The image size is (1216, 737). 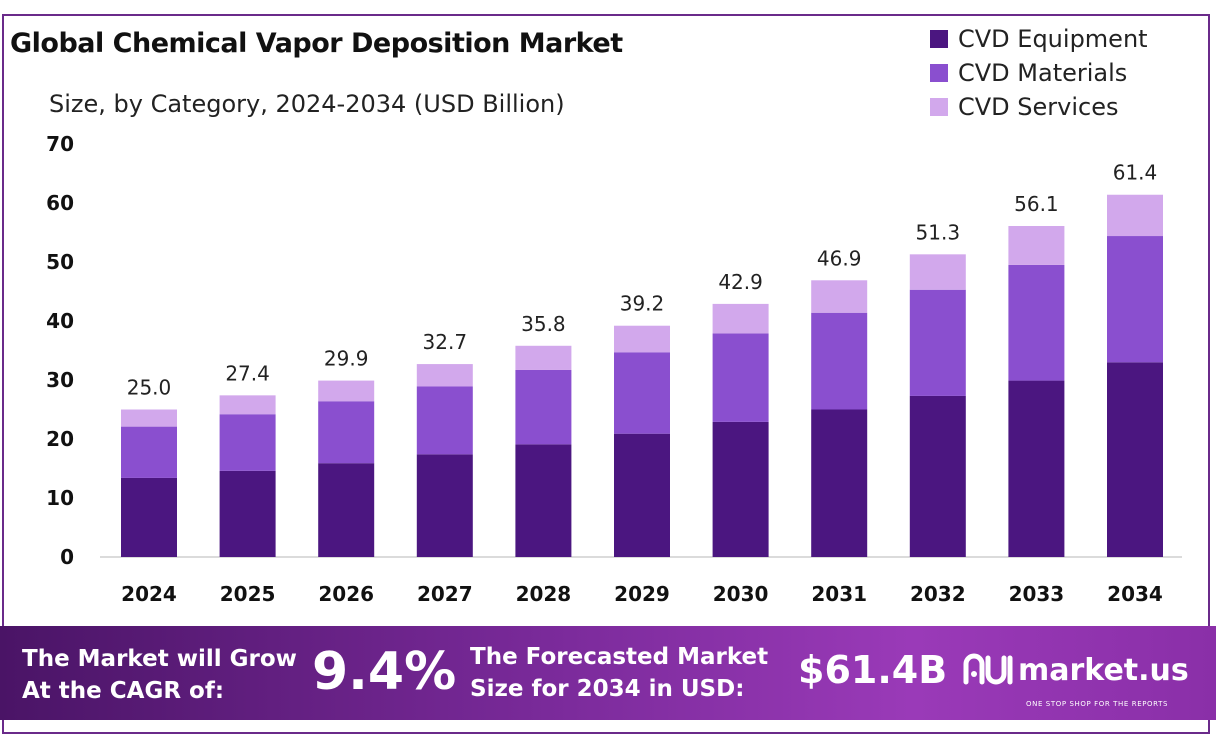 I want to click on legend-swatch-equipment, so click(x=939, y=39).